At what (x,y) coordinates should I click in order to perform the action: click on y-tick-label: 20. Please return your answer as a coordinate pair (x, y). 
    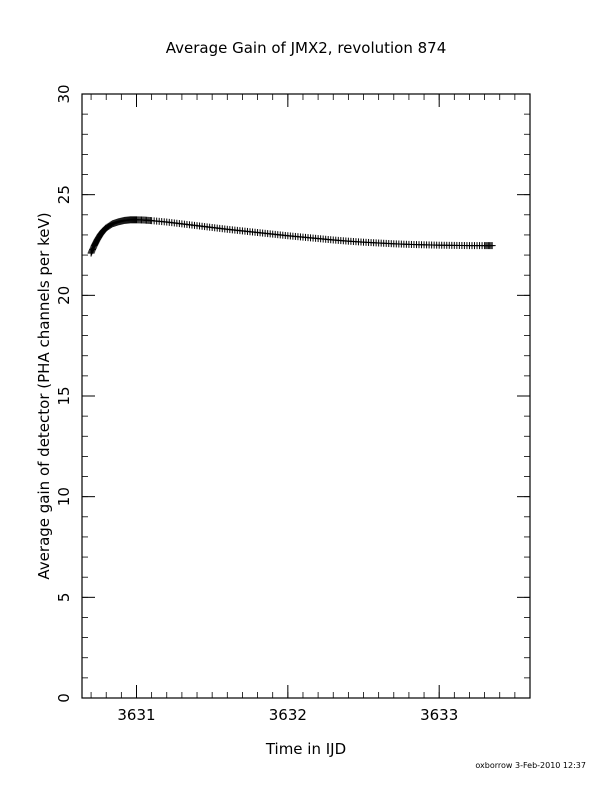
    Looking at the image, I should click on (64, 295).